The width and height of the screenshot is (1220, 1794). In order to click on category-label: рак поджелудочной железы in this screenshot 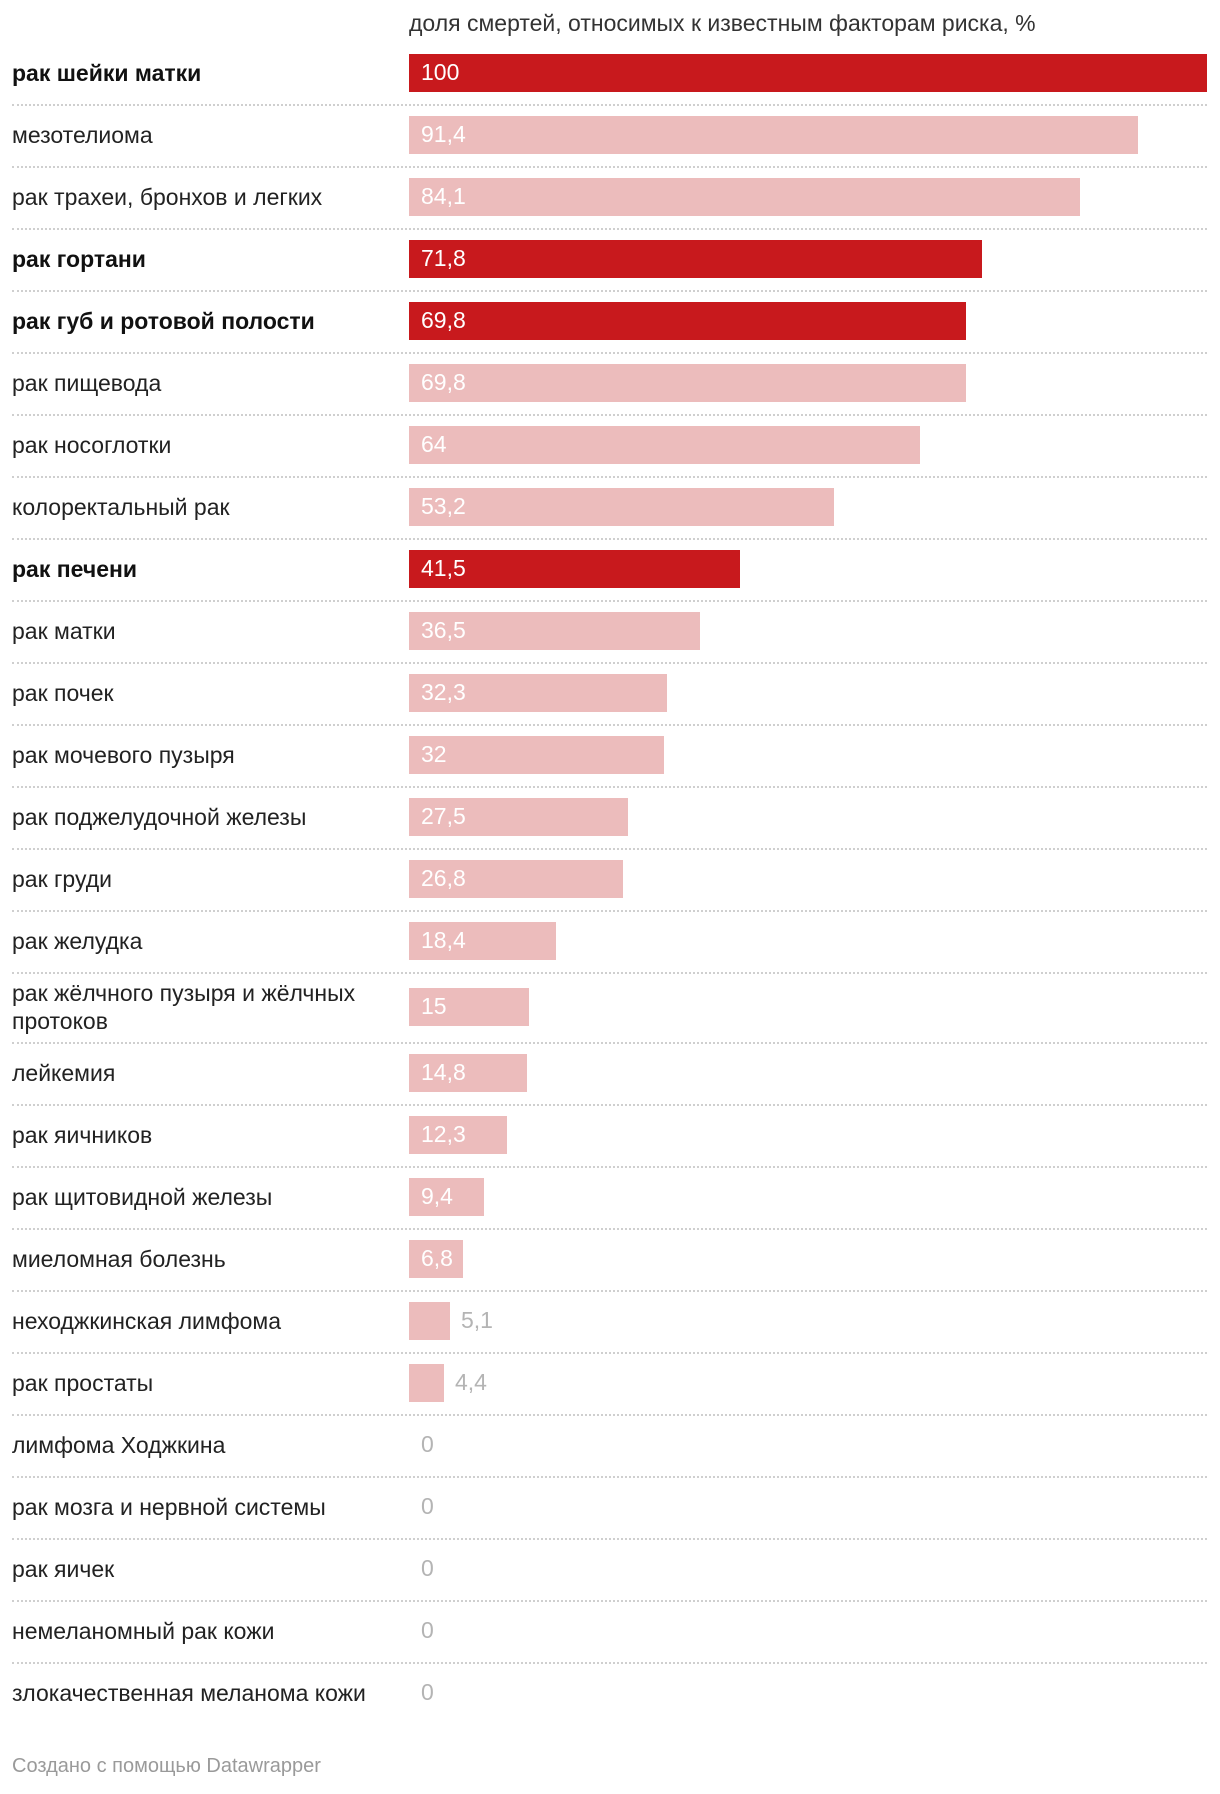, I will do `click(159, 817)`.